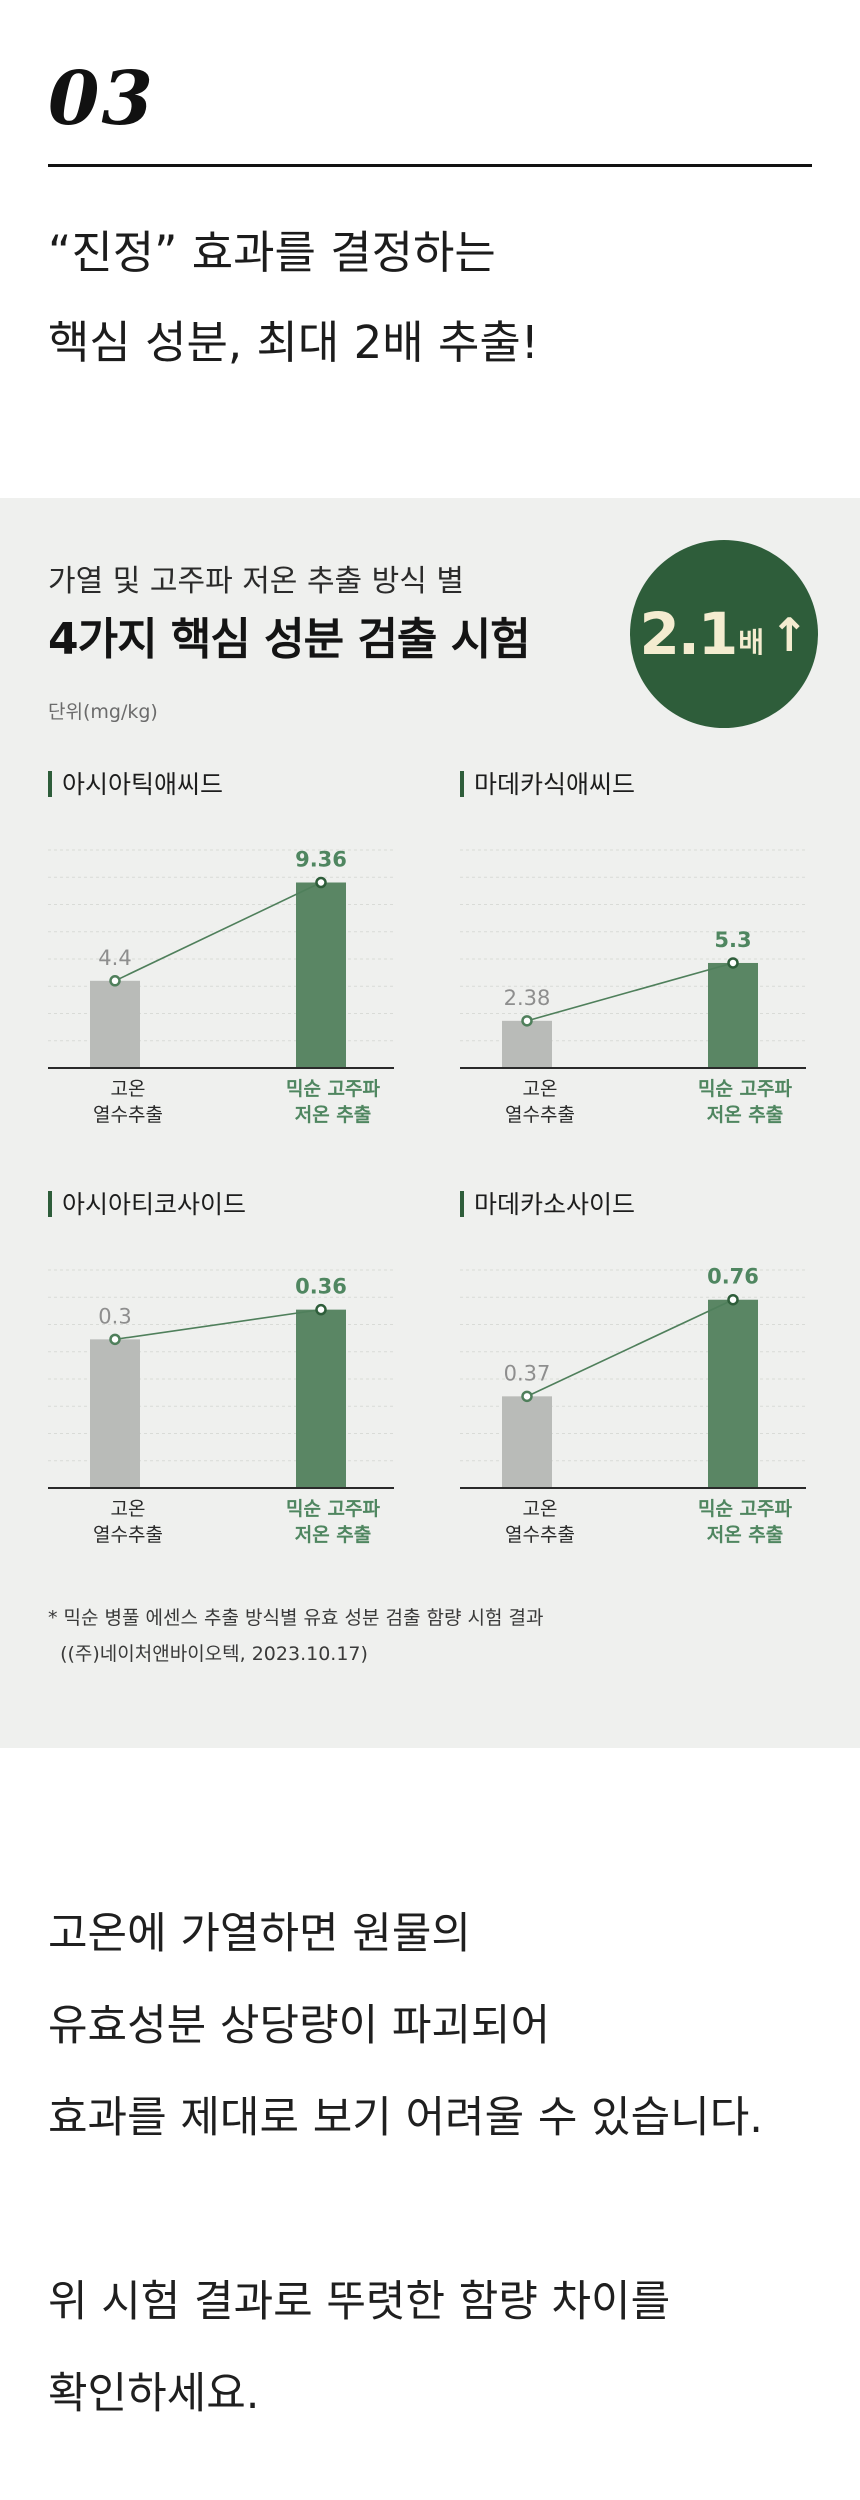 Image resolution: width=860 pixels, height=2500 pixels. I want to click on chart-title: 마데카식애씨드, so click(547, 784).